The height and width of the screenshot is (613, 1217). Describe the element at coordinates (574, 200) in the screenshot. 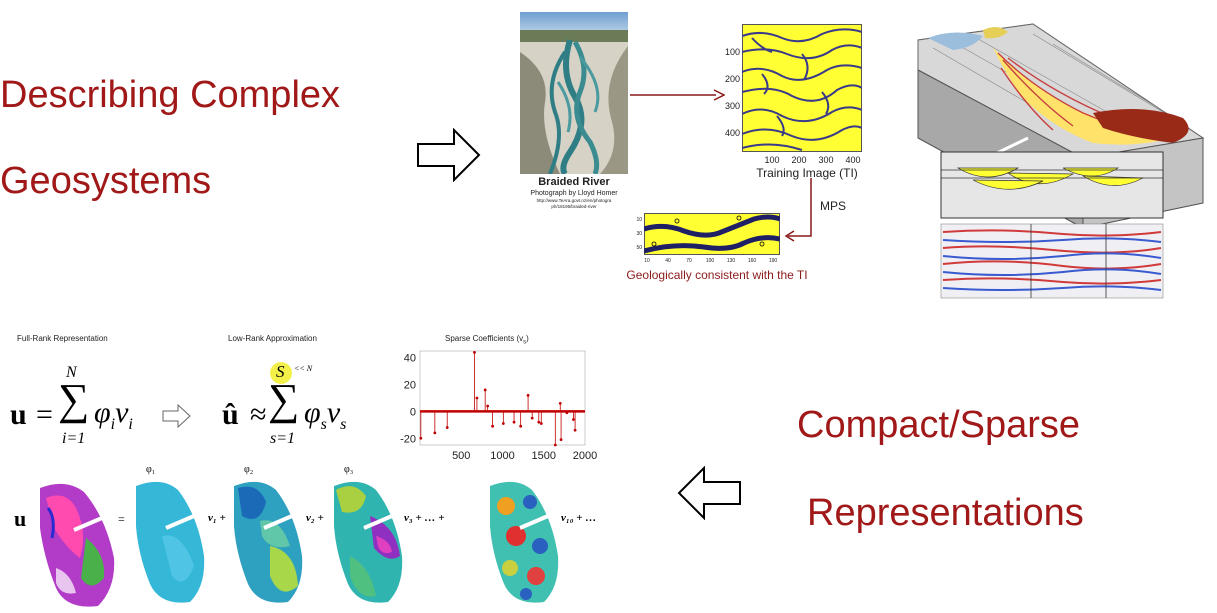

I see `river-url-line1: http://www.TeAra.govt.nz/en/photogra` at that location.